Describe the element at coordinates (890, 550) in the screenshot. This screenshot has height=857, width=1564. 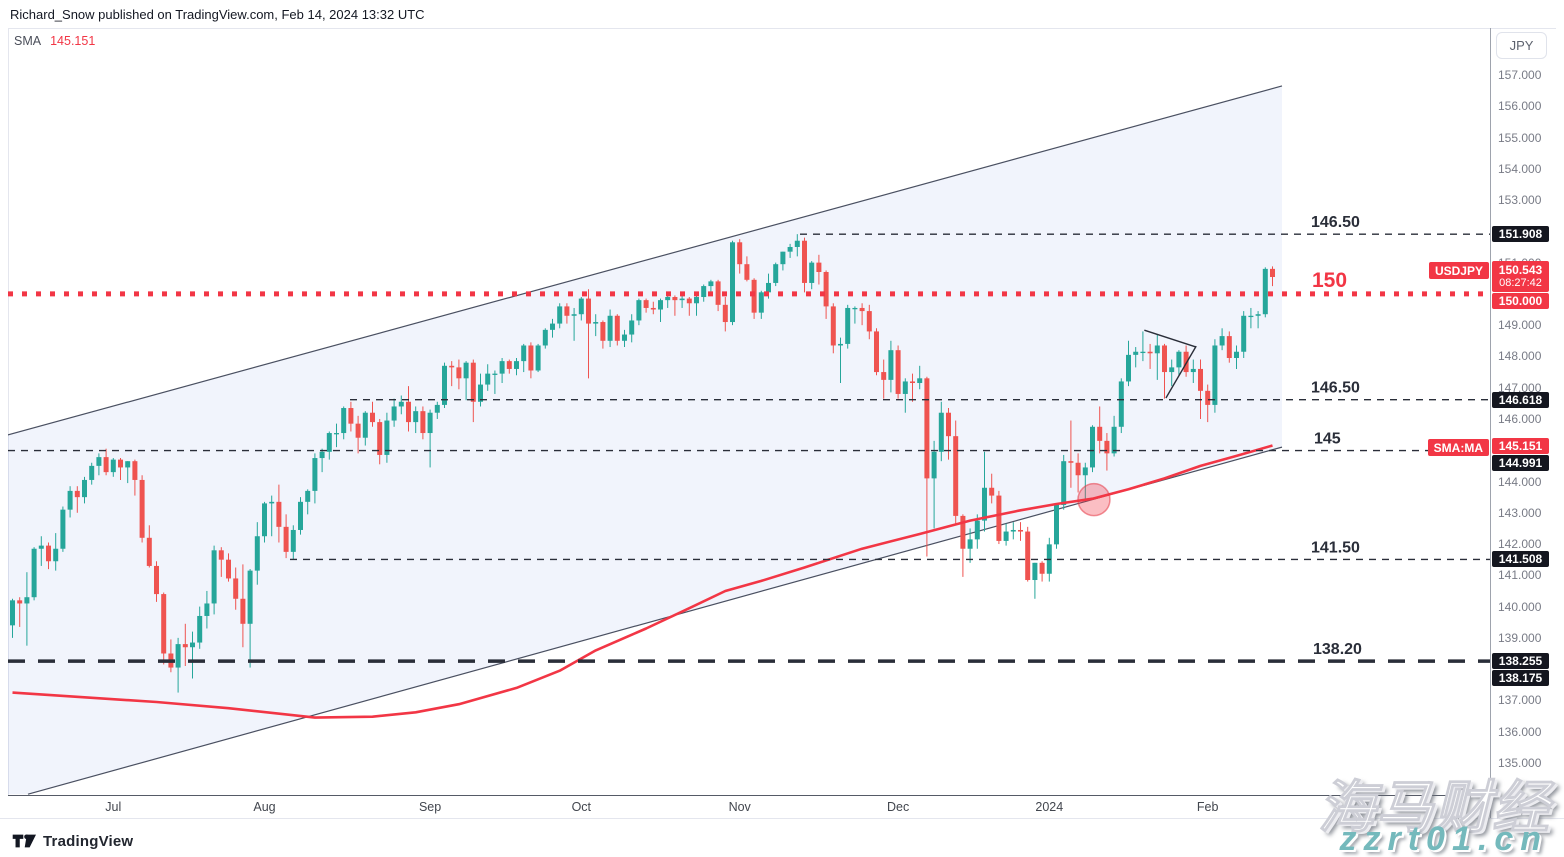
I see `price-level-line: 141.50` at that location.